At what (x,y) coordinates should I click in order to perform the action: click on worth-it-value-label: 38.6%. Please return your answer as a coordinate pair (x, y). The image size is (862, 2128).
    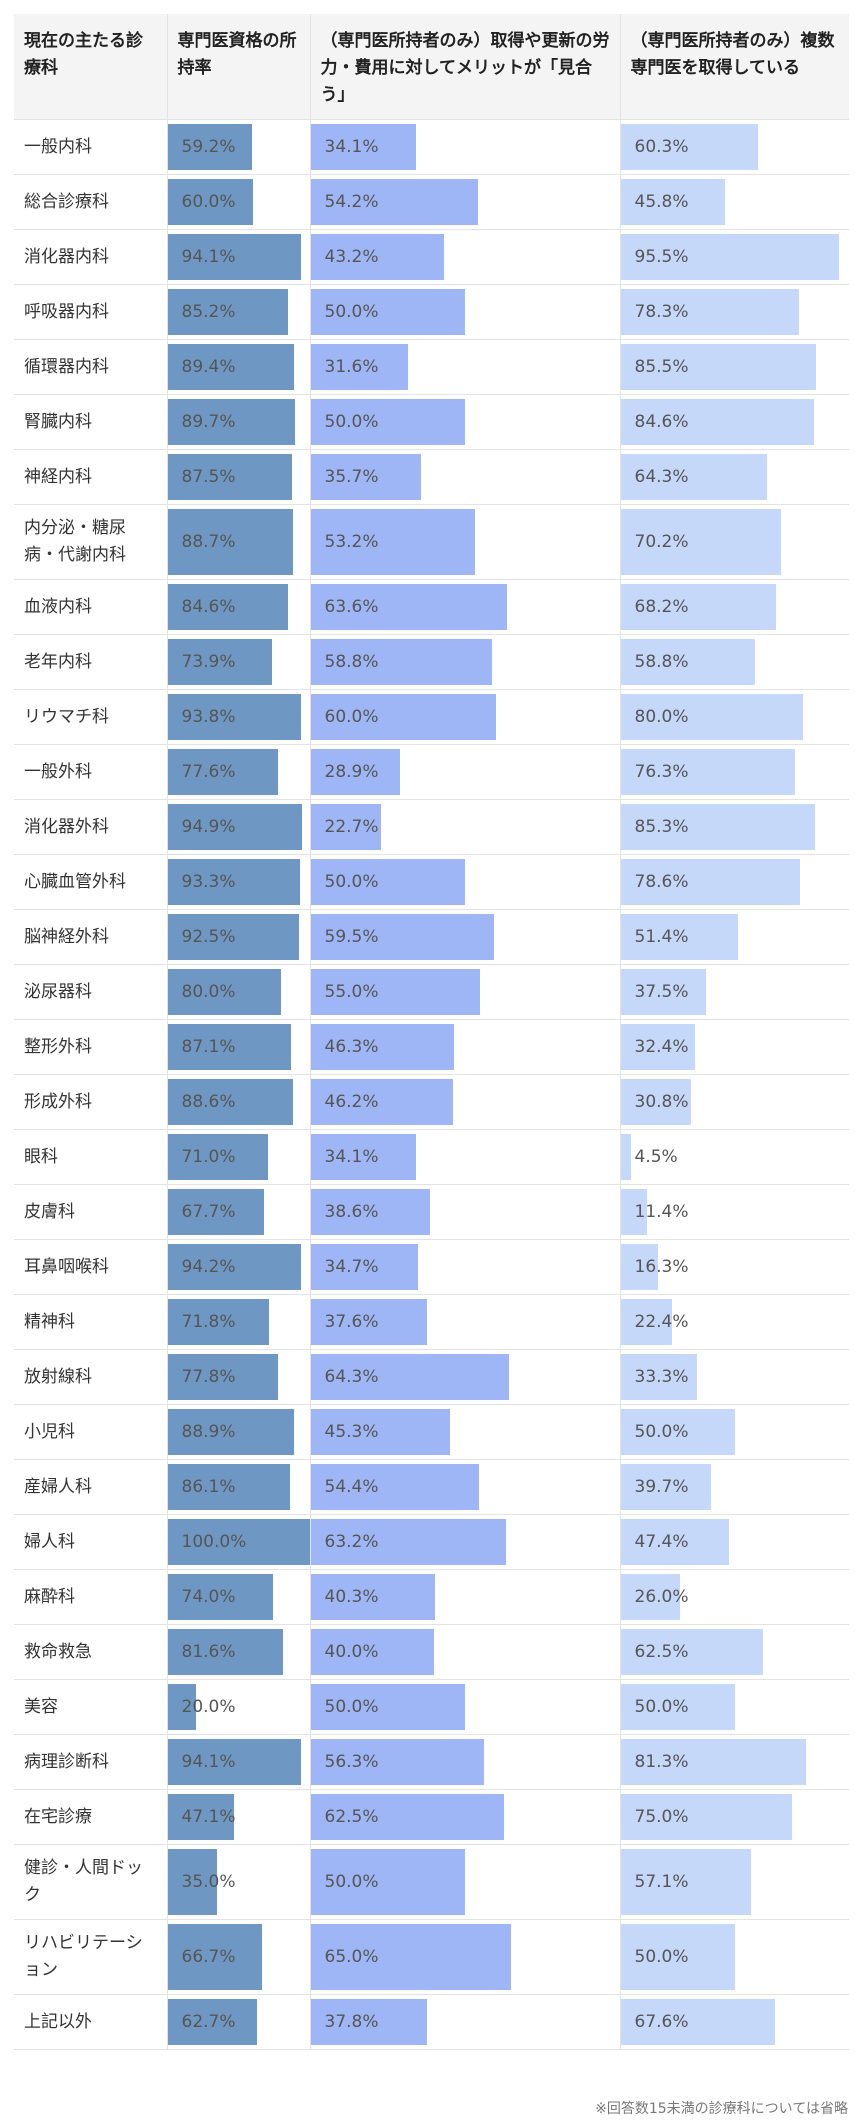
    Looking at the image, I should click on (351, 1212).